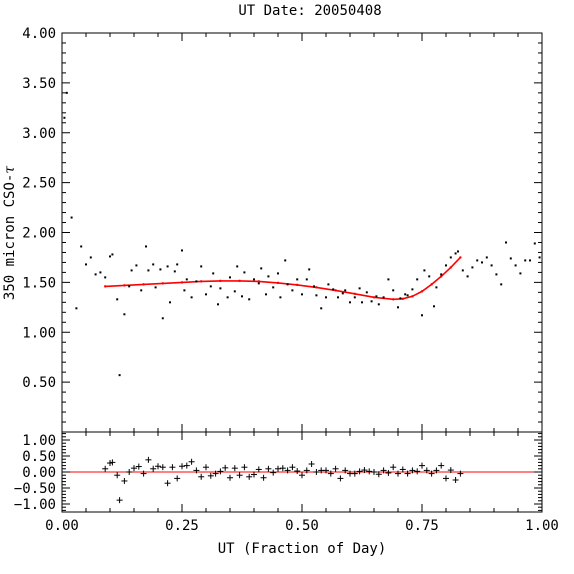 The width and height of the screenshot is (574, 574). I want to click on bottom-axis-ticks, so click(302, 472).